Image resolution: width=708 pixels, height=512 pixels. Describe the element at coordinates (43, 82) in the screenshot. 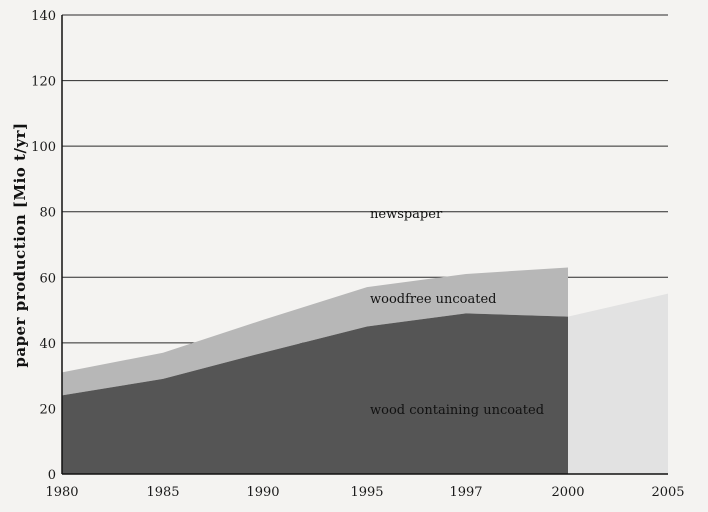

I see `y-tick-label-120: 120` at that location.